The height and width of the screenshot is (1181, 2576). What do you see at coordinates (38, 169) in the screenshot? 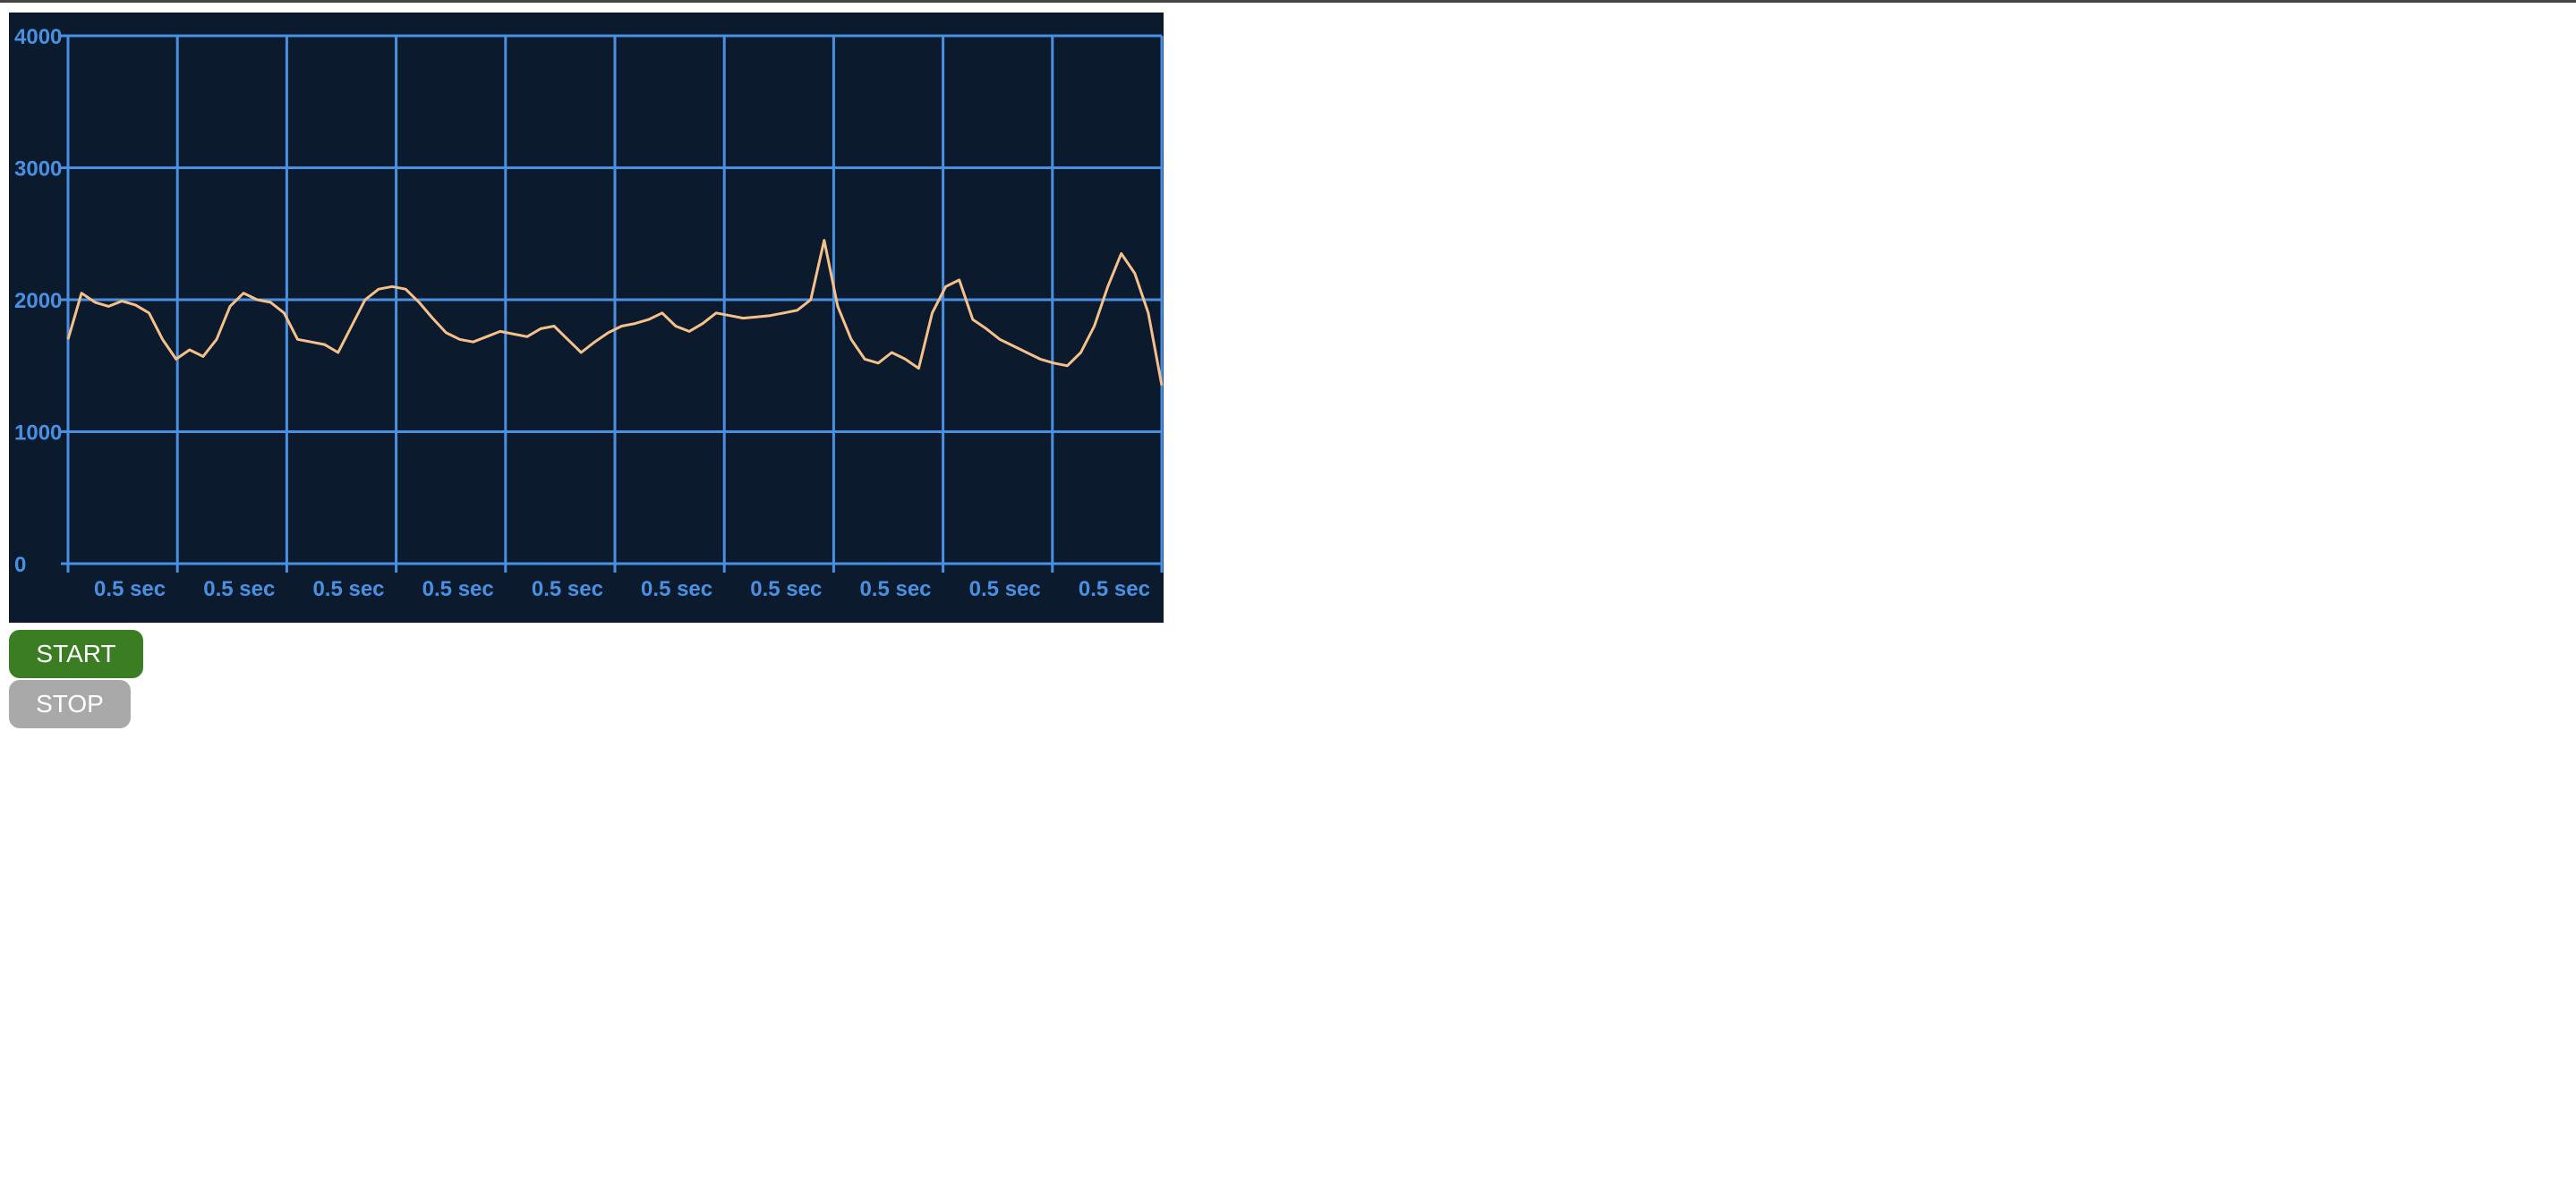
I see `y-tick-label: 3000` at bounding box center [38, 169].